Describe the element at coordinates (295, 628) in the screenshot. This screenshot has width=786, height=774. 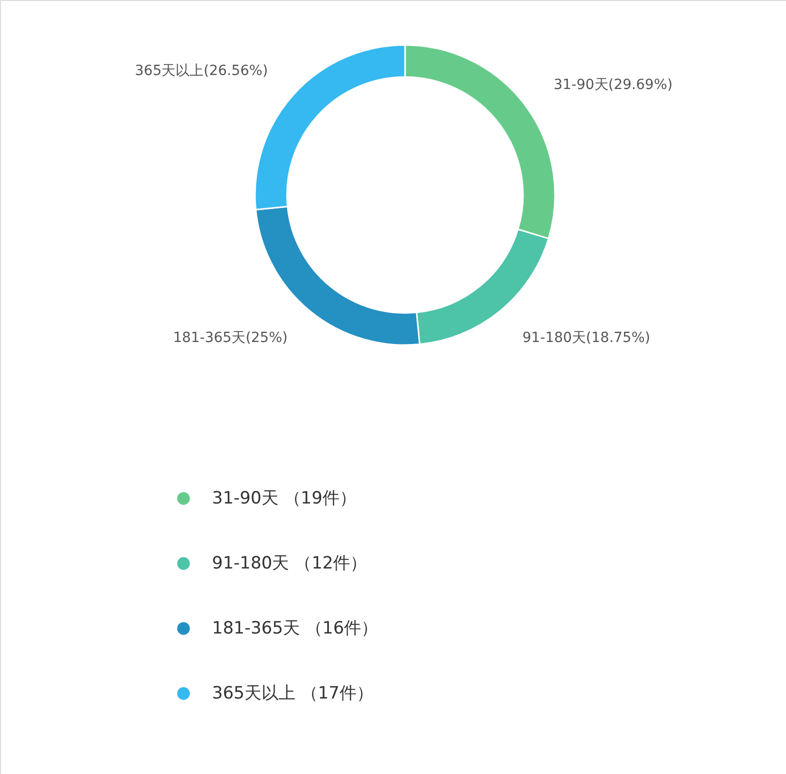
I see `legend-label: 181-365天 （16件）` at that location.